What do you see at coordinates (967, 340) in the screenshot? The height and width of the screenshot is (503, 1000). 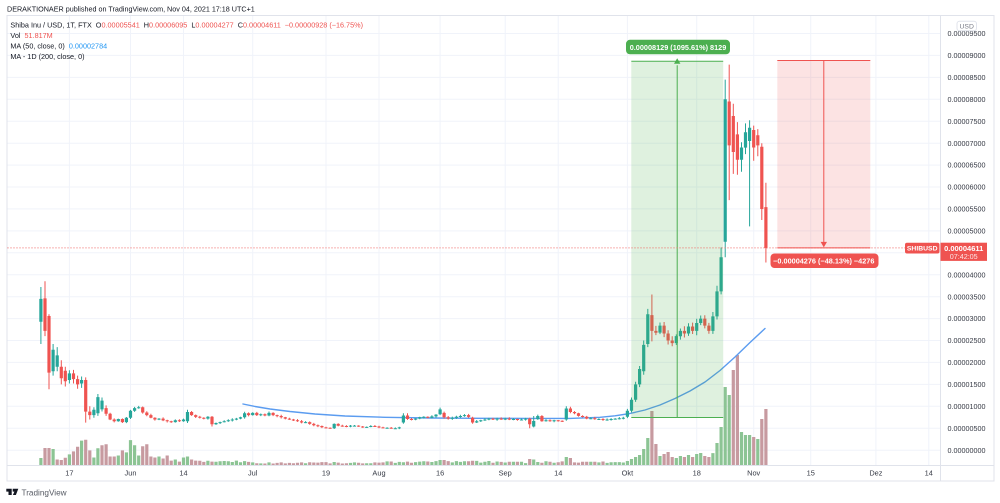 I see `svg-text: 0.00002500` at bounding box center [967, 340].